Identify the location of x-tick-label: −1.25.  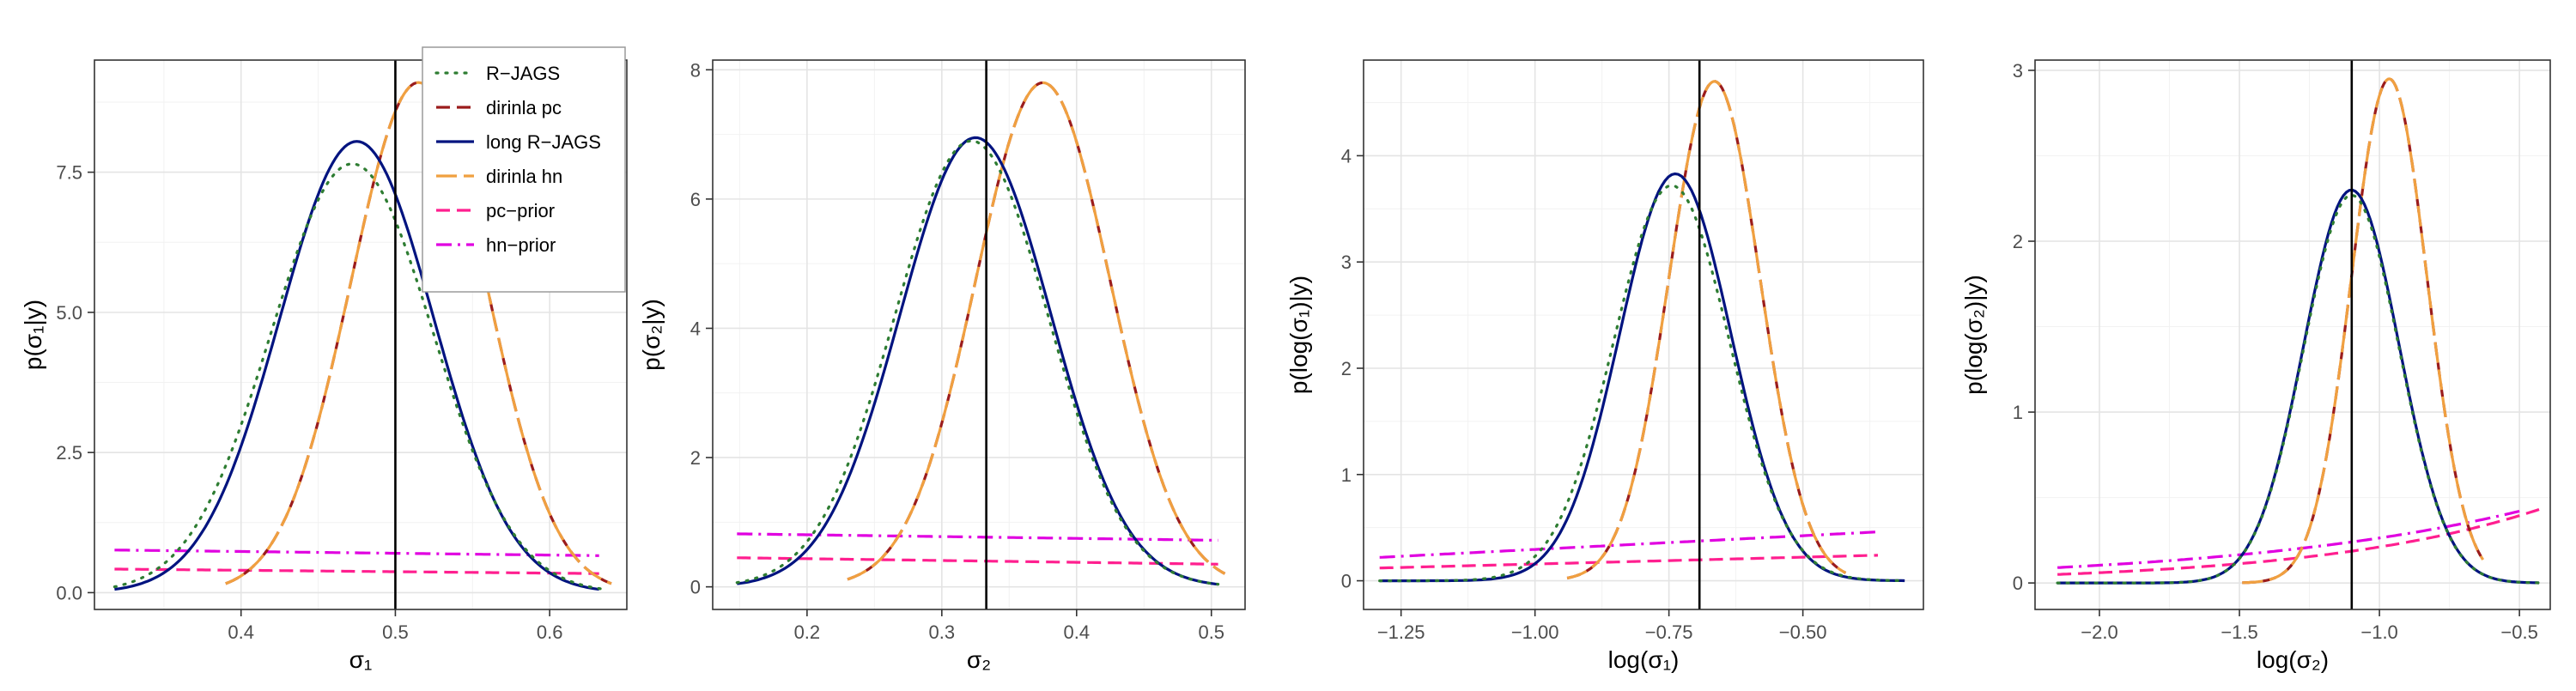
(1401, 632).